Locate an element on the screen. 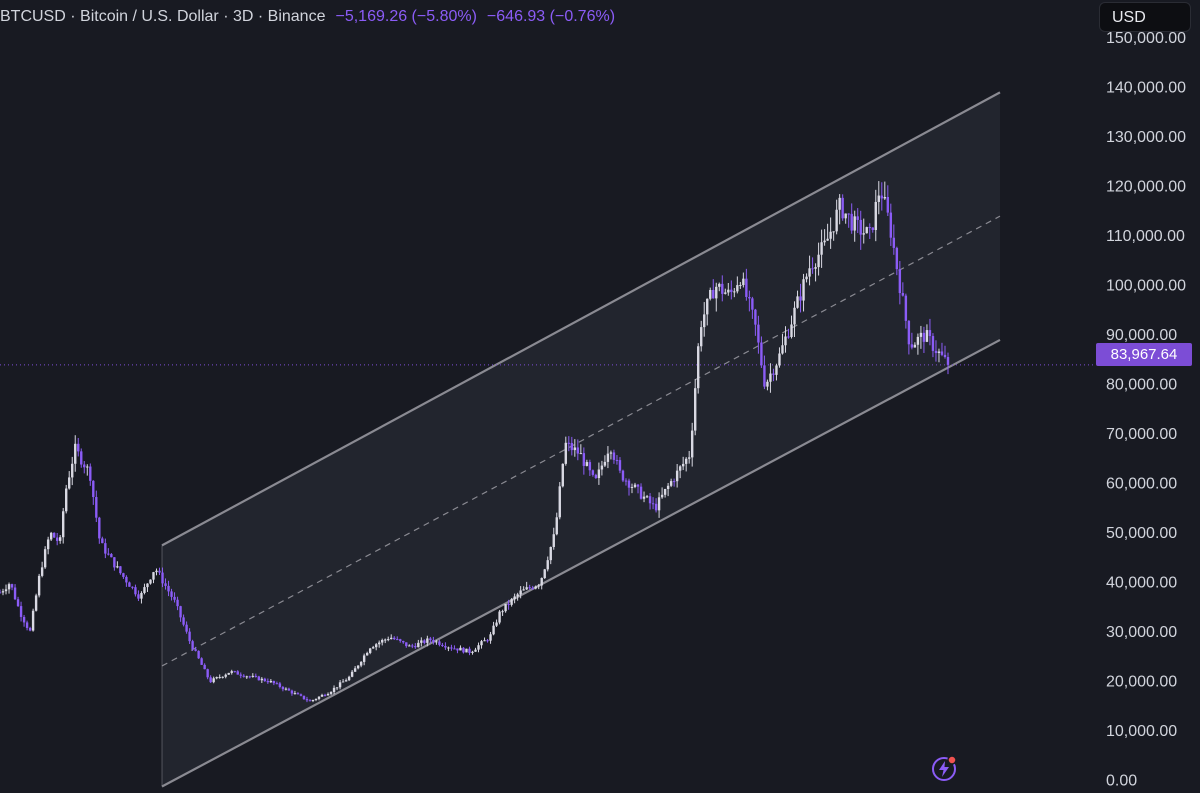  y-tick-label: 120,000.00 is located at coordinates (1146, 186).